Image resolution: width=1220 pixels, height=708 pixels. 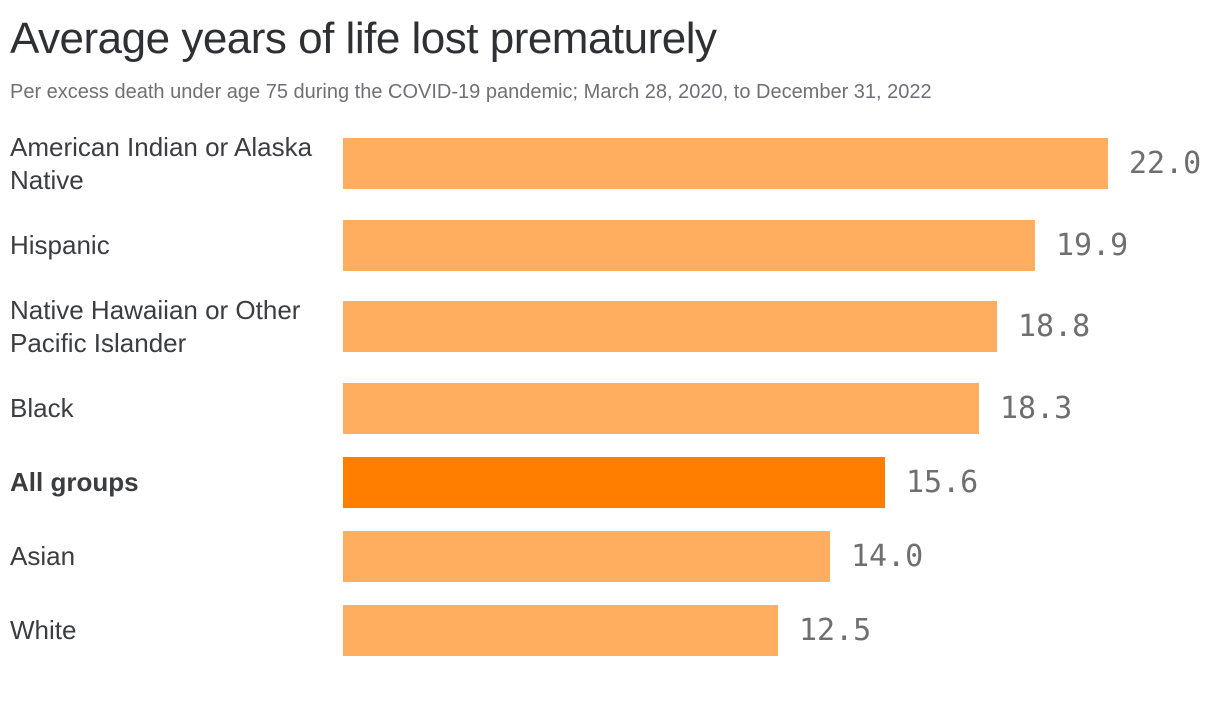 I want to click on value-label: 15.6, so click(x=942, y=482).